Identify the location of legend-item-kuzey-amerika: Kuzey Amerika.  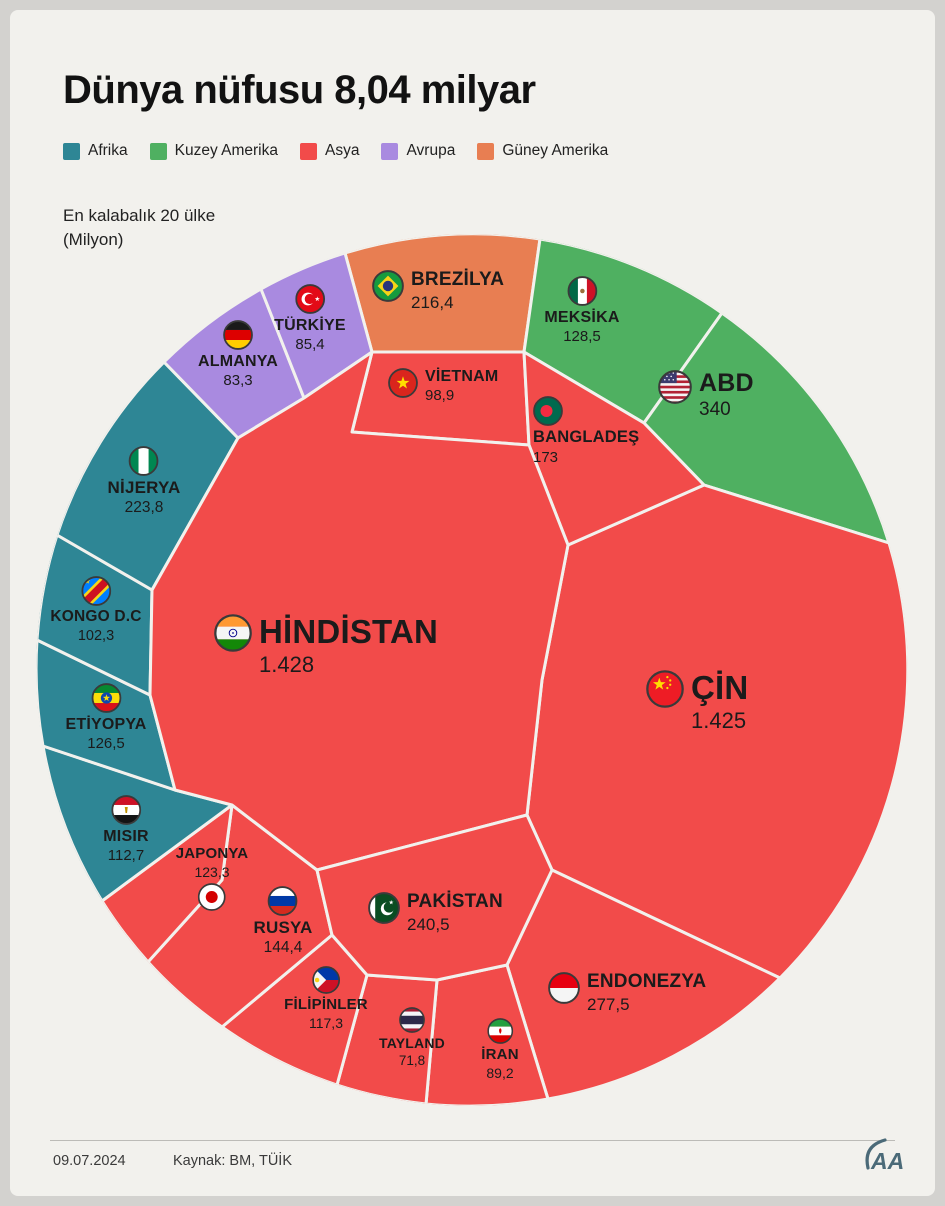
(214, 151).